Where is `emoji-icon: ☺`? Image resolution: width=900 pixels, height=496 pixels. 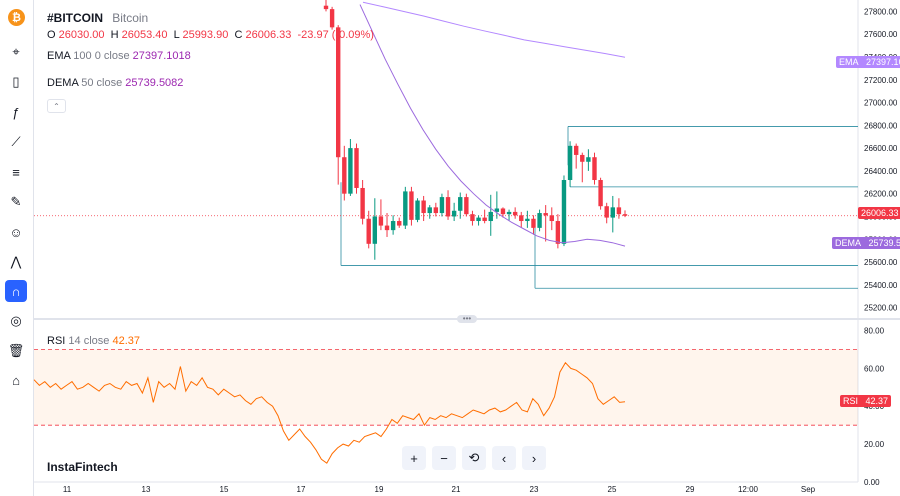
emoji-icon: ☺ is located at coordinates (16, 232).